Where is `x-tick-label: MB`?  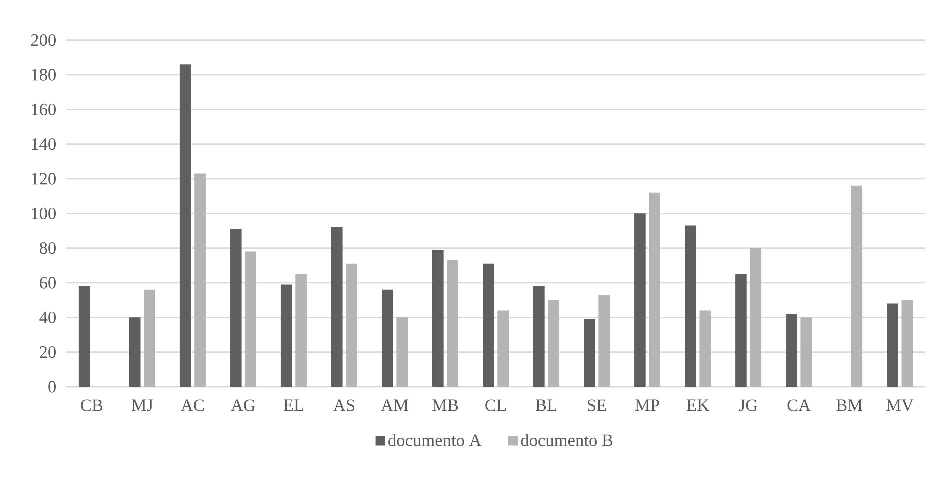
x-tick-label: MB is located at coordinates (445, 406).